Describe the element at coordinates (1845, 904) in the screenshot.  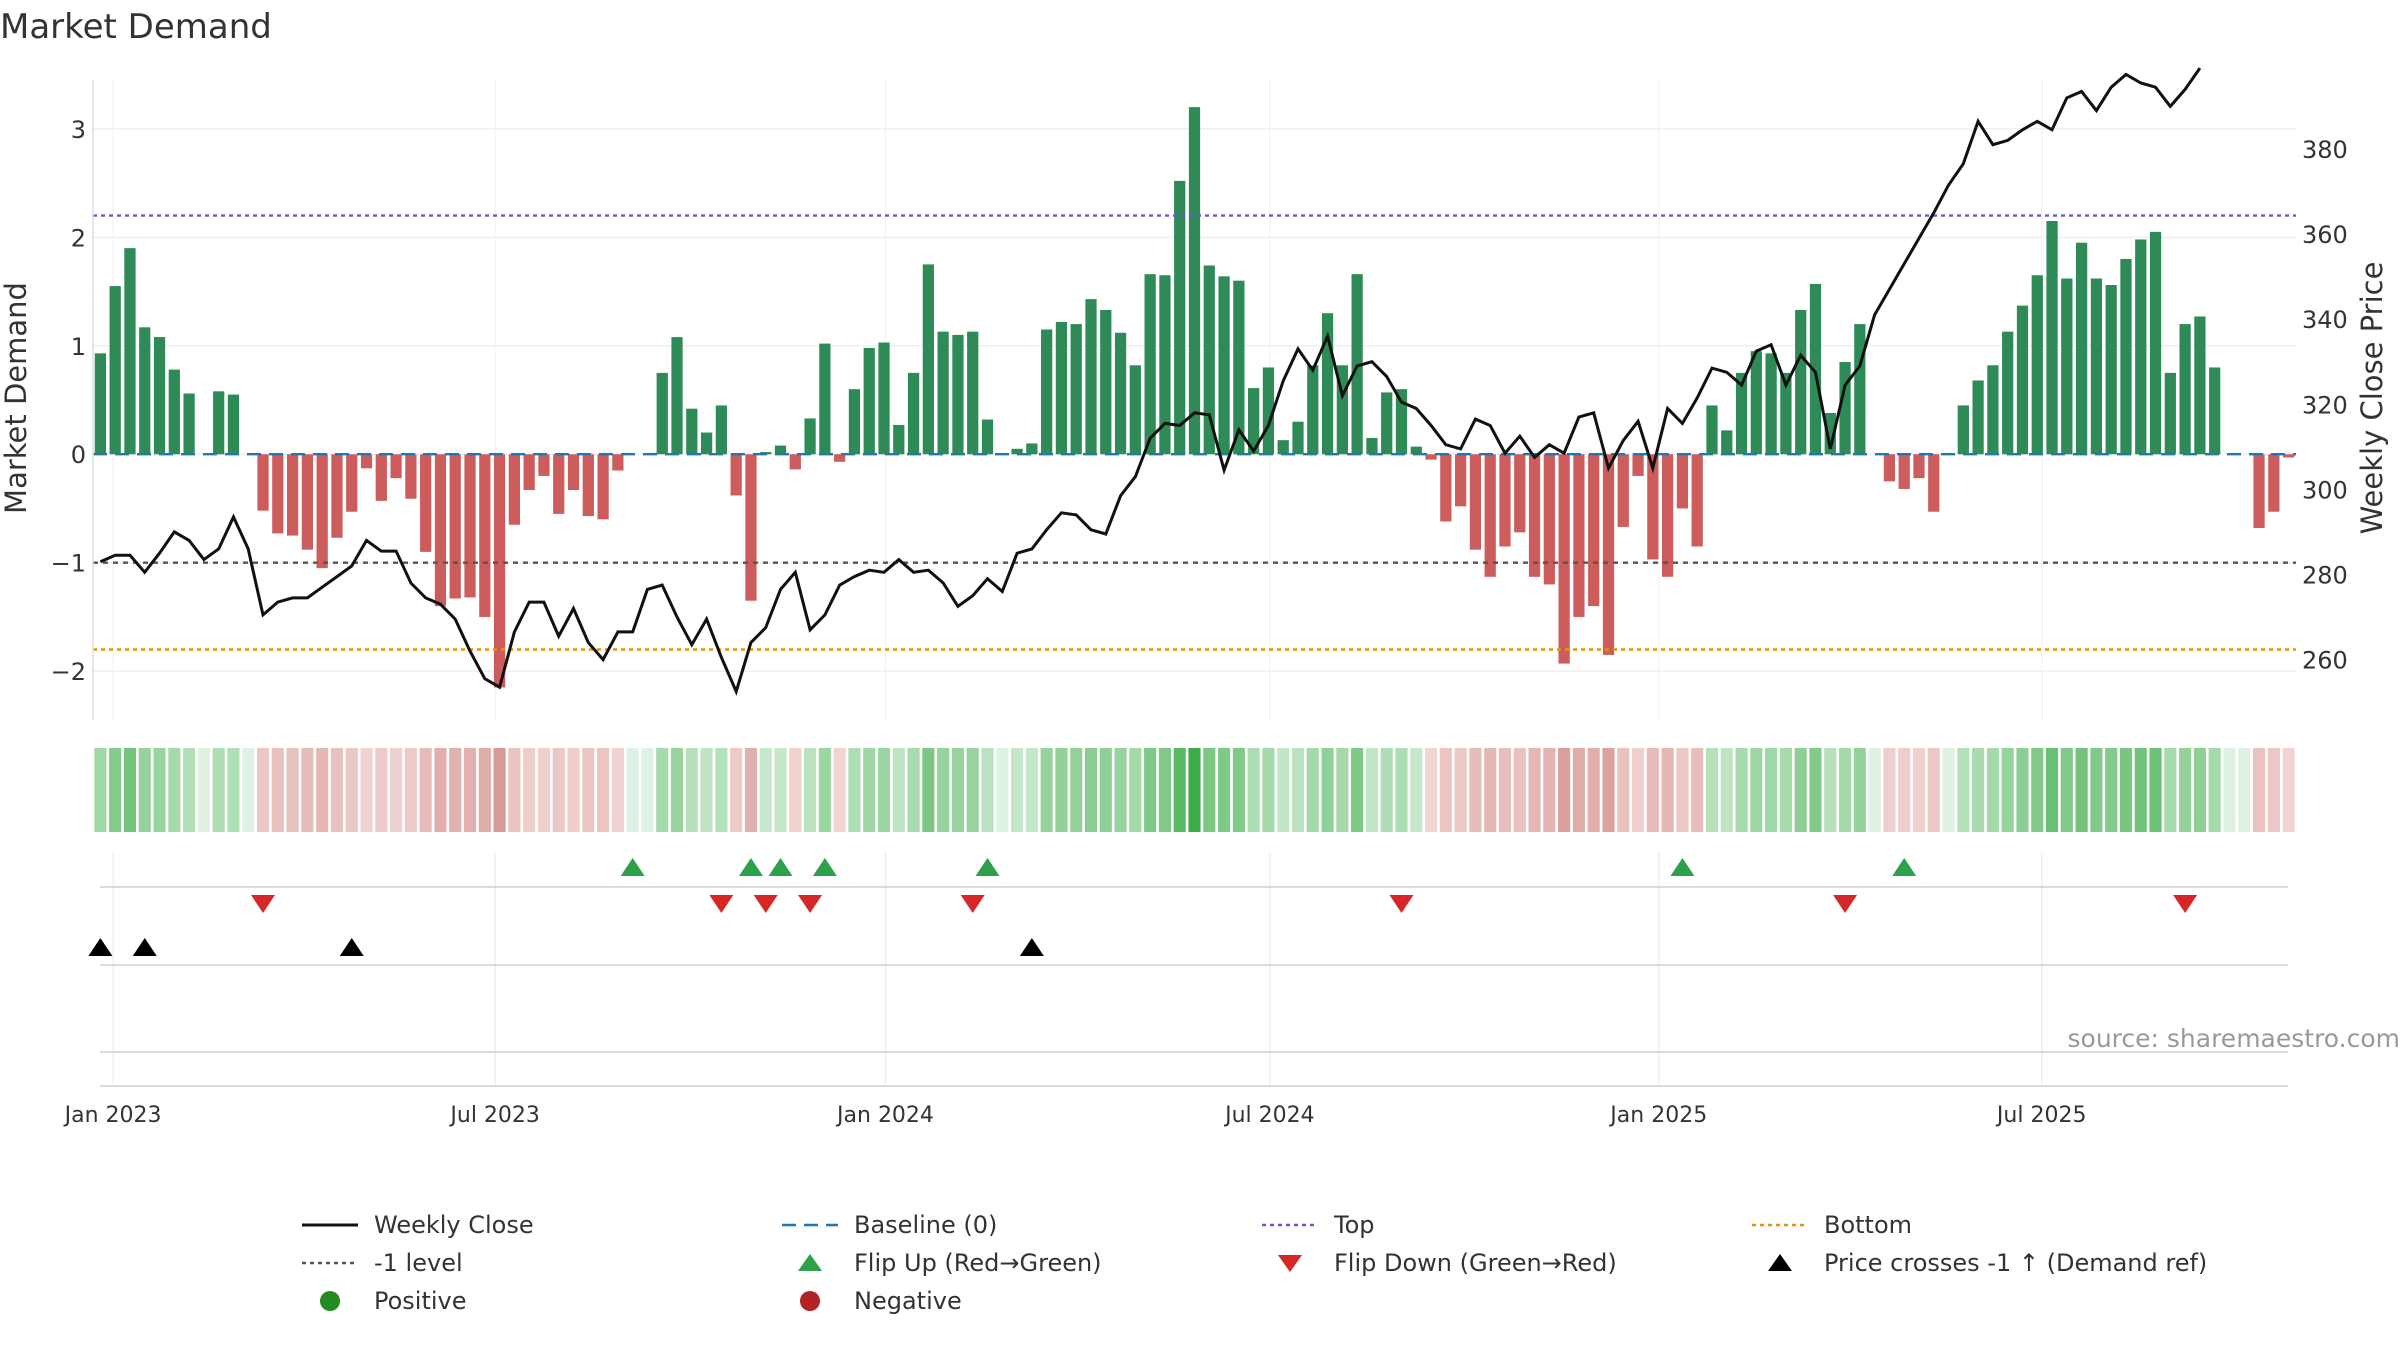
I see `flip-down-marker` at that location.